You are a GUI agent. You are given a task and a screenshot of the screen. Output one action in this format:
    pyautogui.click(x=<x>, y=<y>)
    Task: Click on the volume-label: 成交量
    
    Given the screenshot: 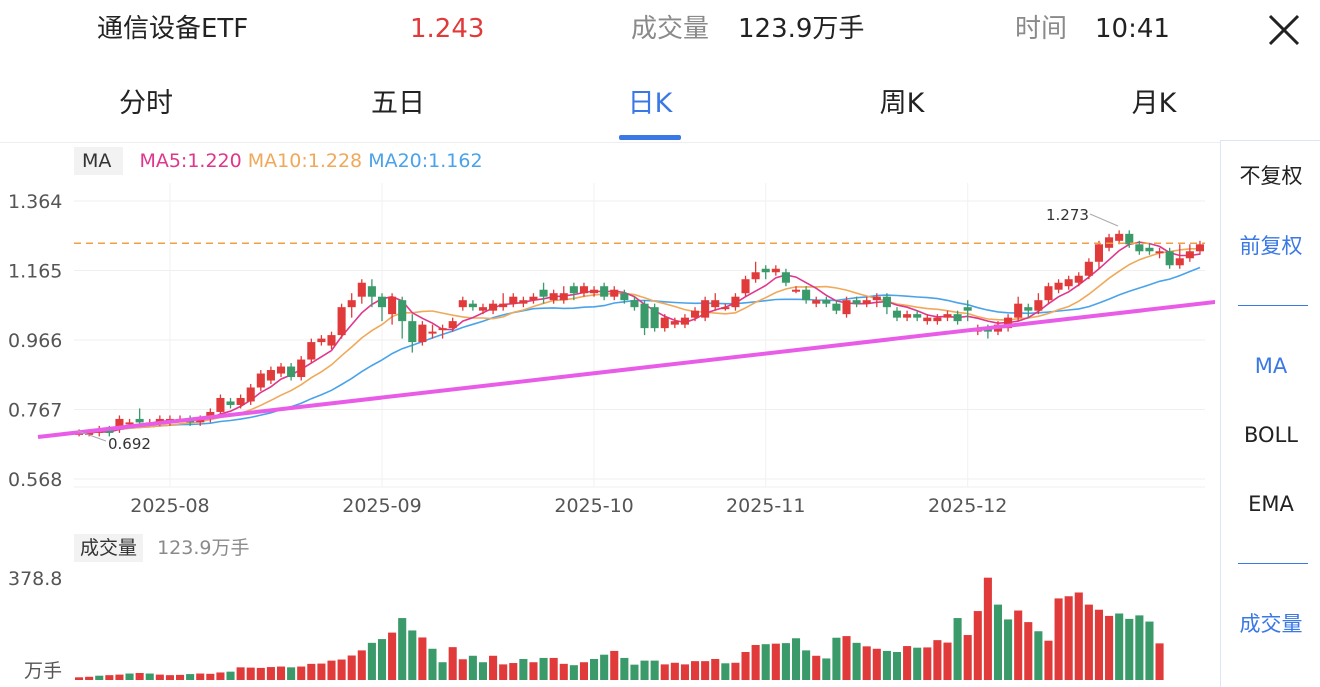 What is the action you would take?
    pyautogui.click(x=670, y=29)
    